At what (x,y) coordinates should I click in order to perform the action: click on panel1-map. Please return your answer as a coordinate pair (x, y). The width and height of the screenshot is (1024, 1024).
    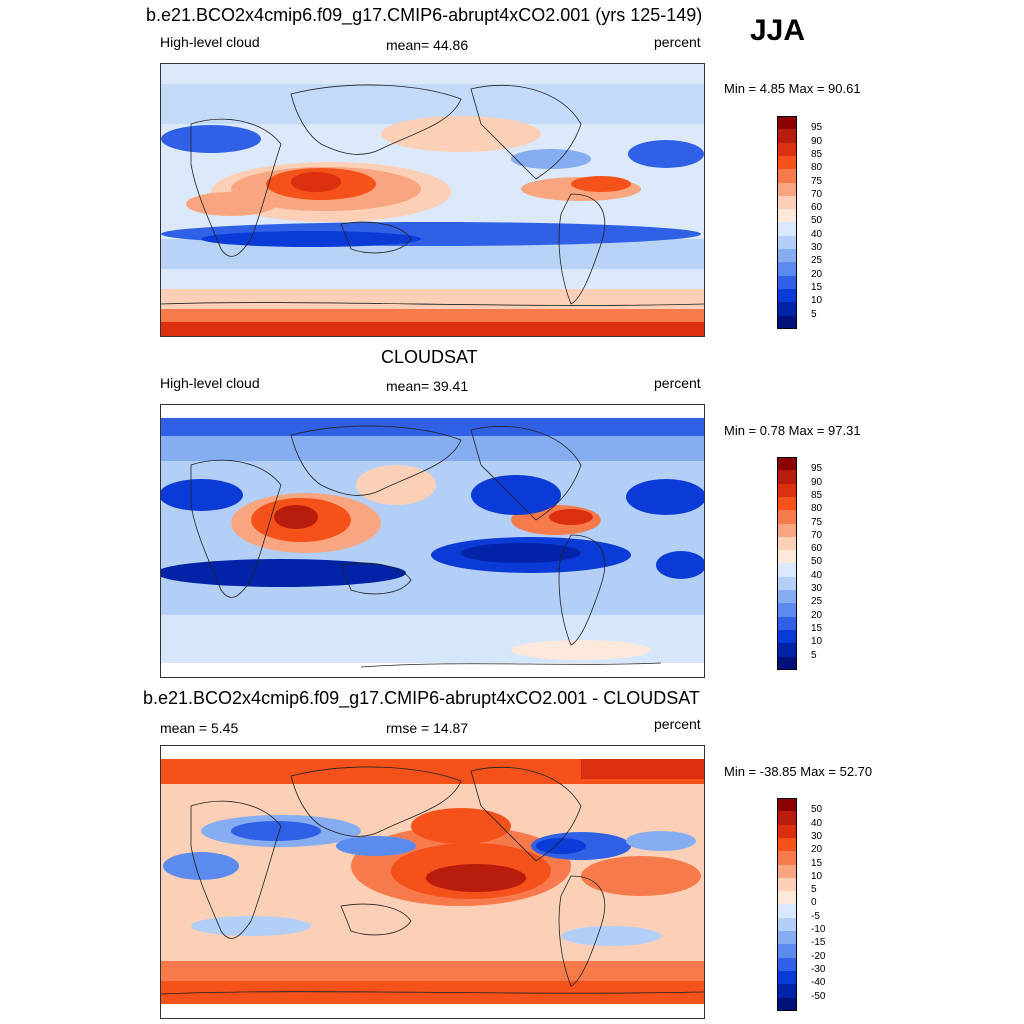
    Looking at the image, I should click on (432, 200).